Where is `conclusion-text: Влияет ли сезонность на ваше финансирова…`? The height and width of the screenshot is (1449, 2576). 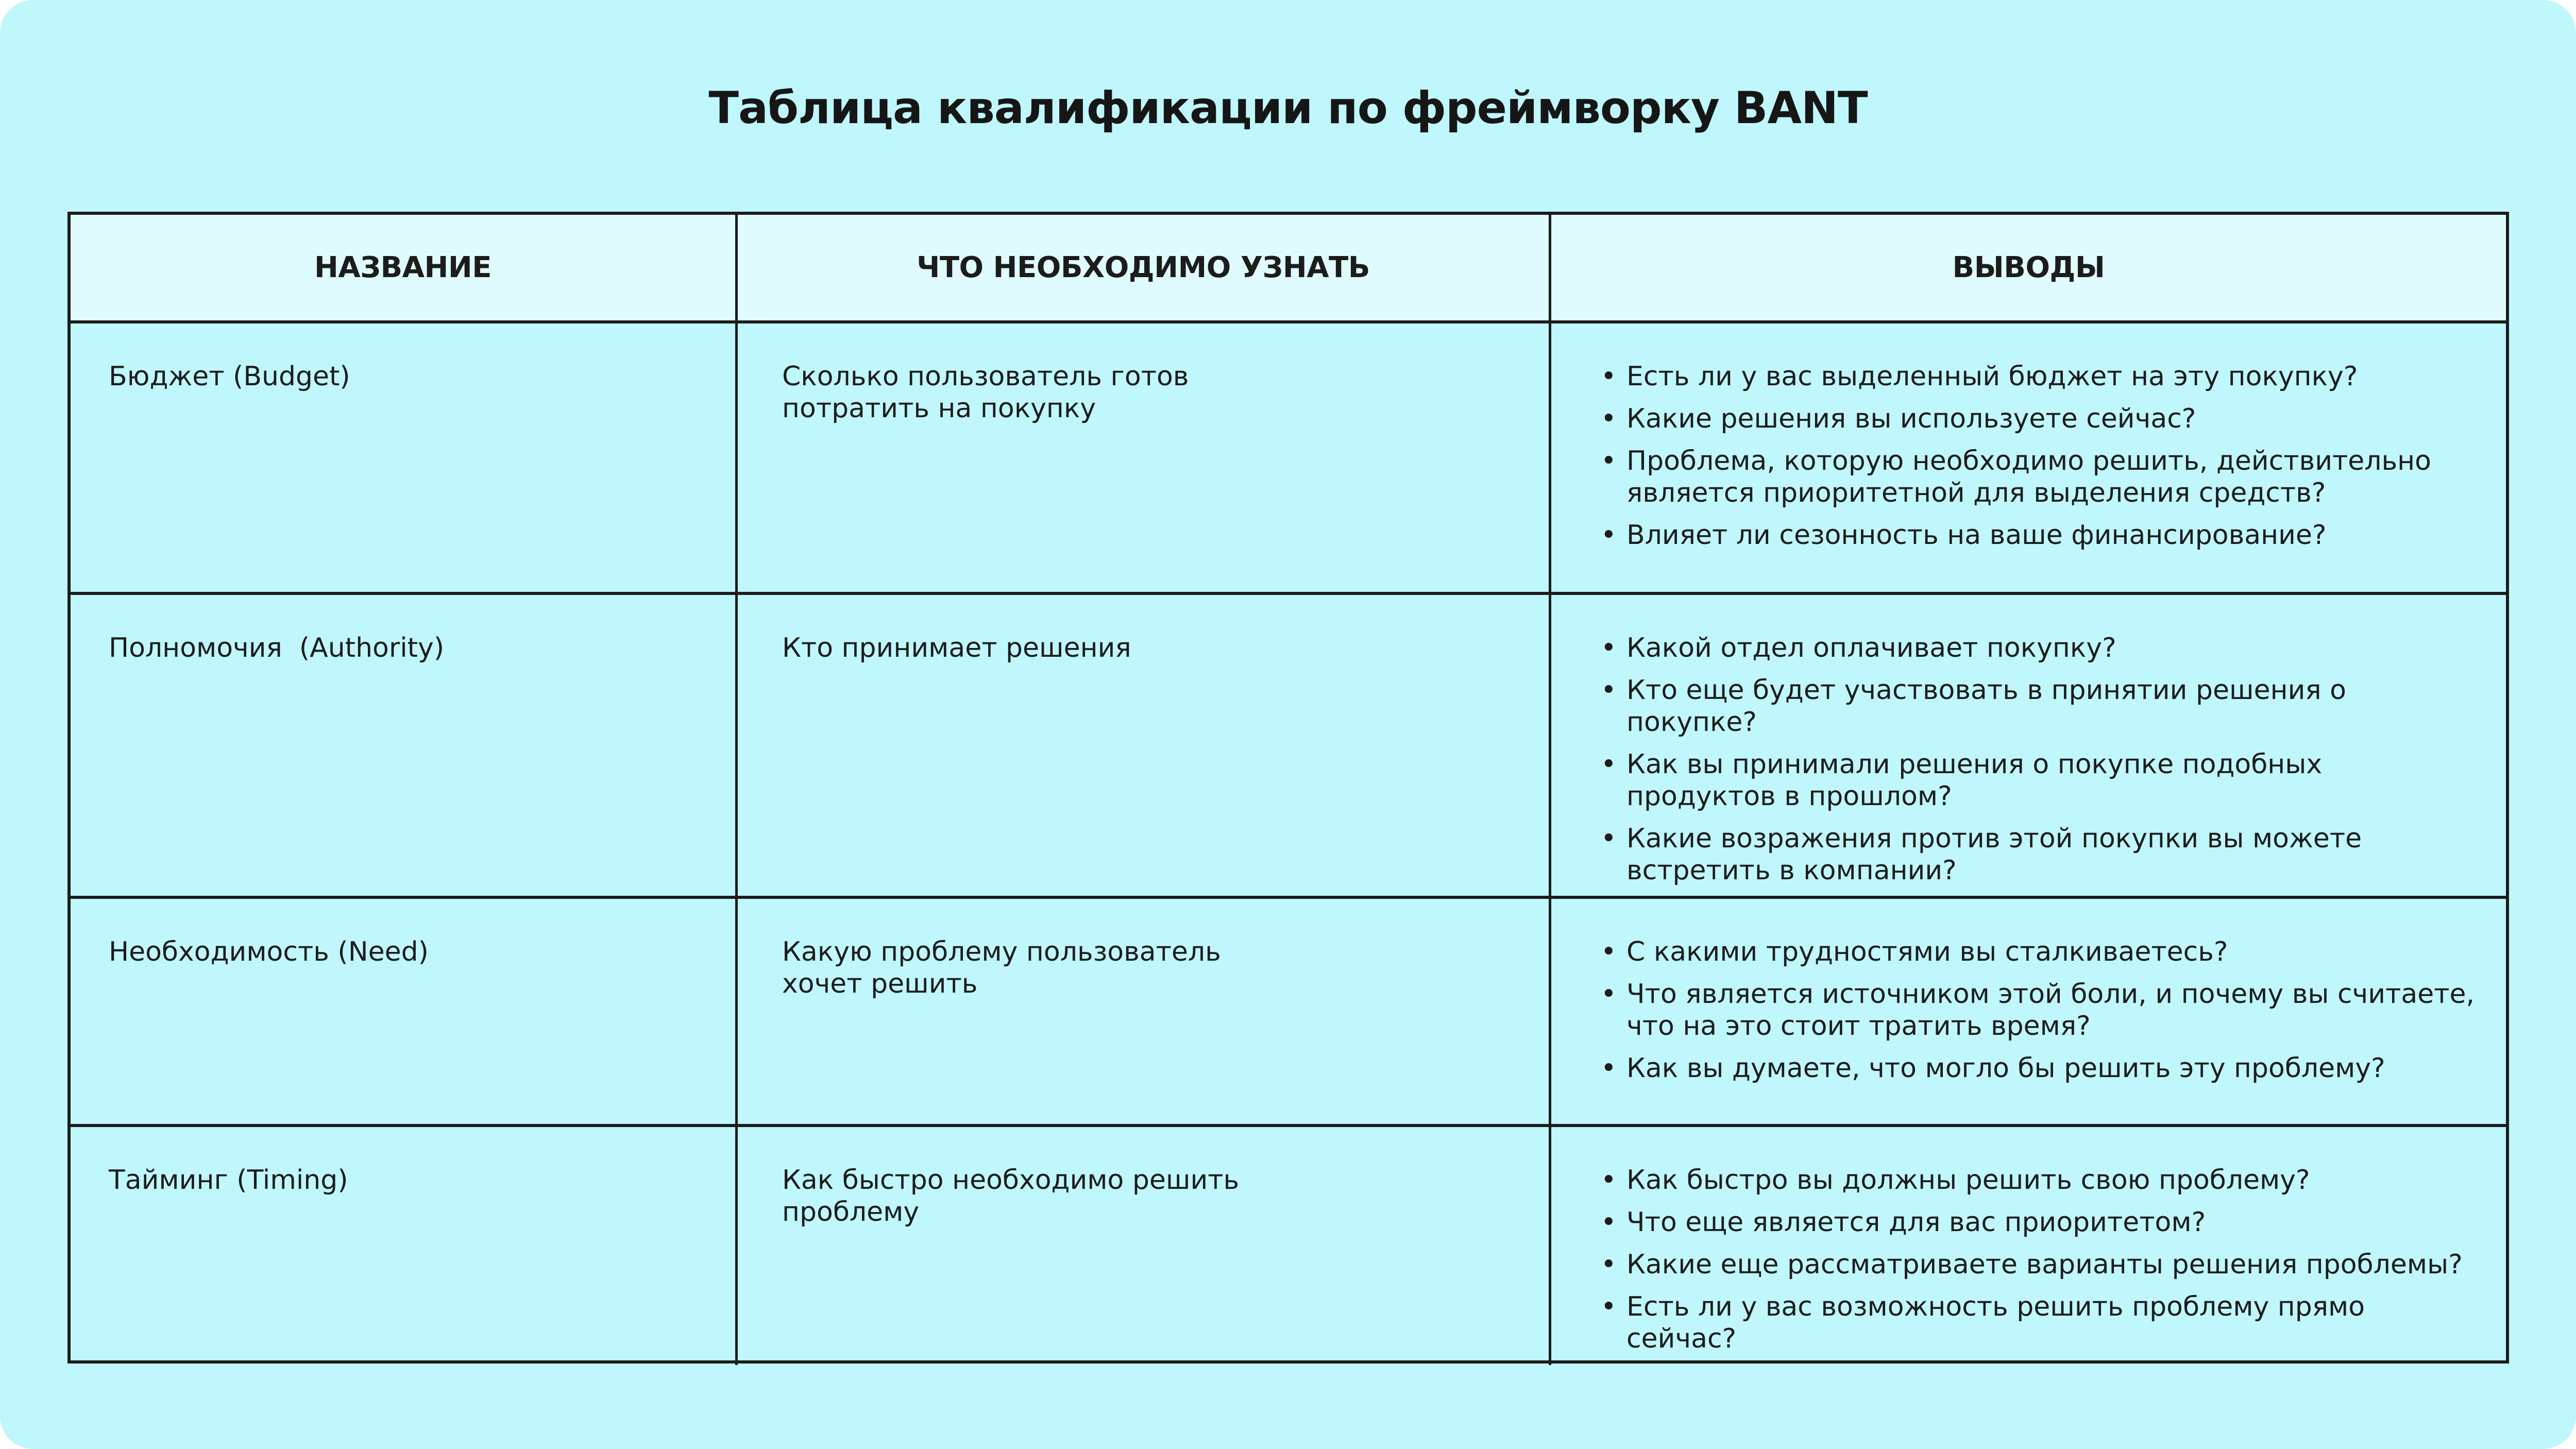
conclusion-text: Влияет ли сезонность на ваше финансирова… is located at coordinates (1976, 536).